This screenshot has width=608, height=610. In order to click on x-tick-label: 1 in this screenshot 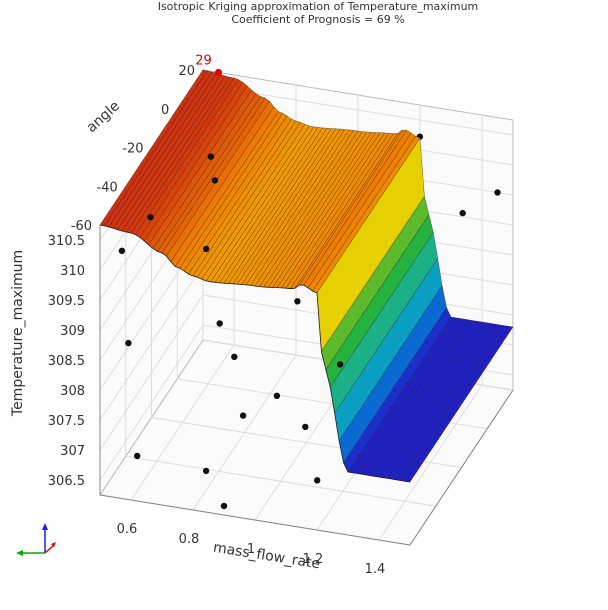, I will do `click(251, 549)`.